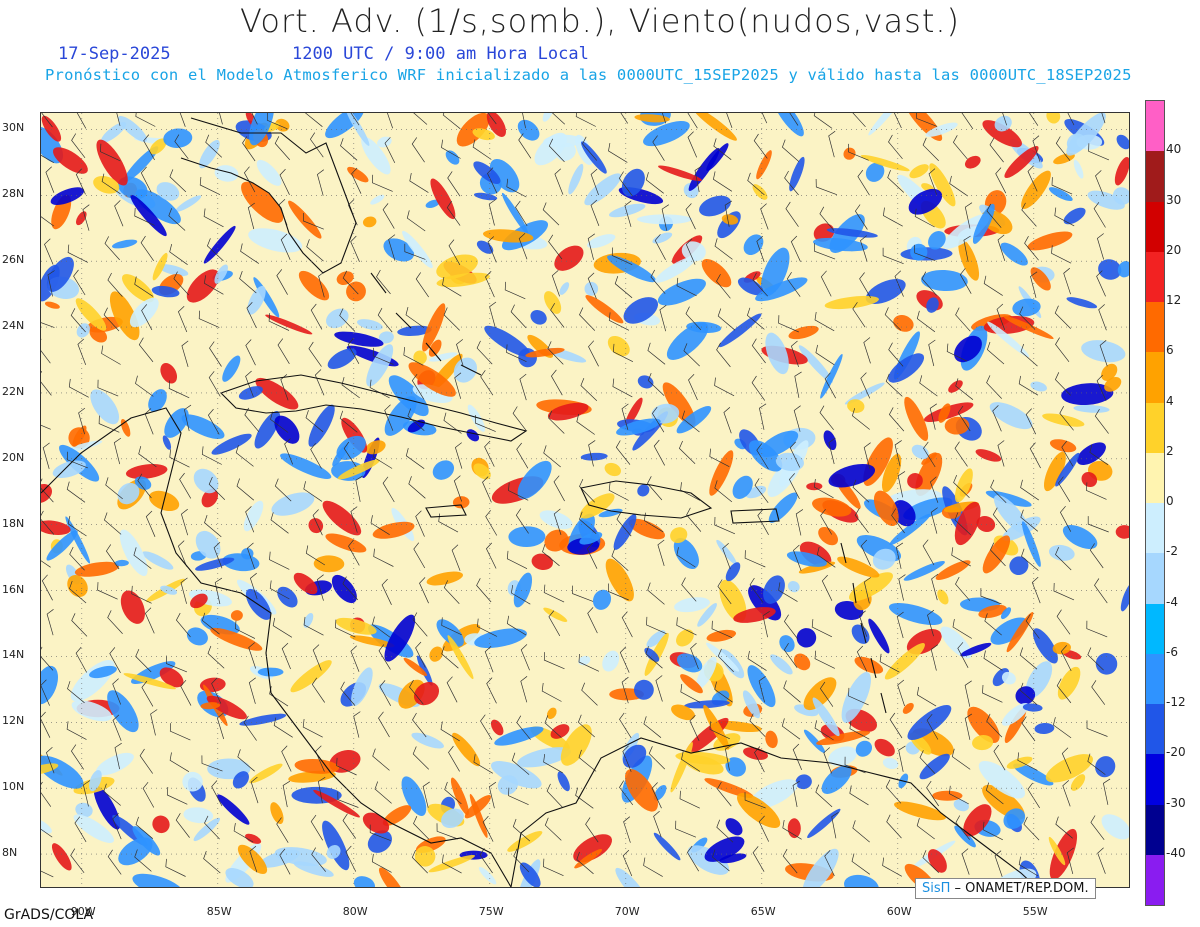  I want to click on lat-label: 24N, so click(13, 326).